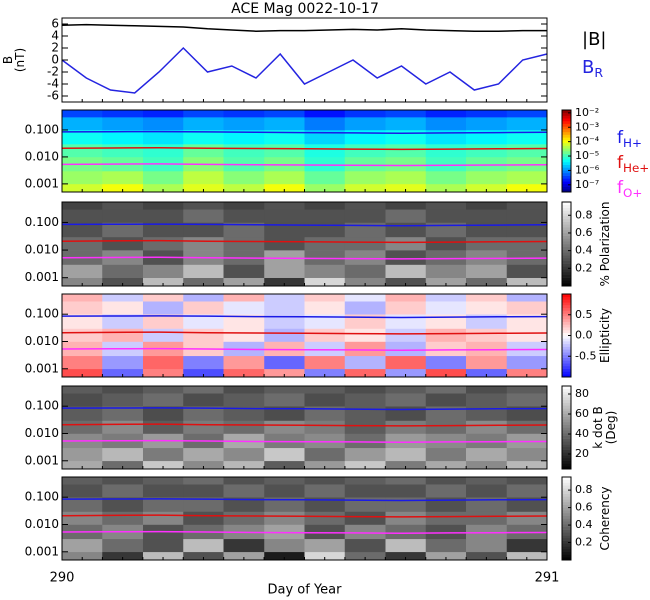 Image resolution: width=650 pixels, height=600 pixels. Describe the element at coordinates (632, 143) in the screenshot. I see `legend-subscript: H+` at that location.